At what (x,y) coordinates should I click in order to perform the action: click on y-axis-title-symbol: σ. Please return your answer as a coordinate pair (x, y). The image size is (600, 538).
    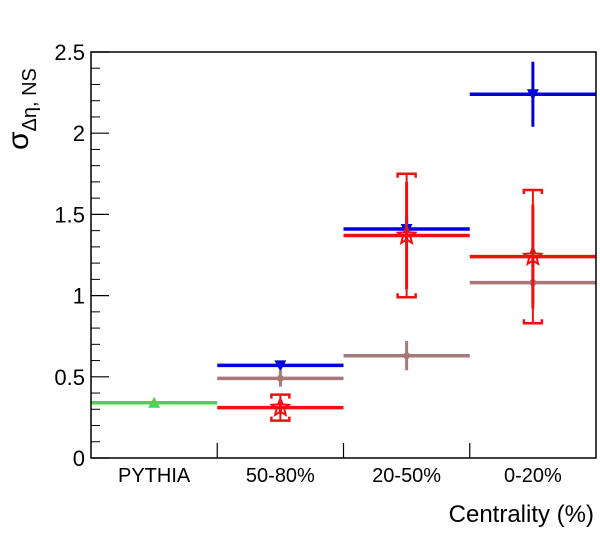
    Looking at the image, I should click on (18, 140).